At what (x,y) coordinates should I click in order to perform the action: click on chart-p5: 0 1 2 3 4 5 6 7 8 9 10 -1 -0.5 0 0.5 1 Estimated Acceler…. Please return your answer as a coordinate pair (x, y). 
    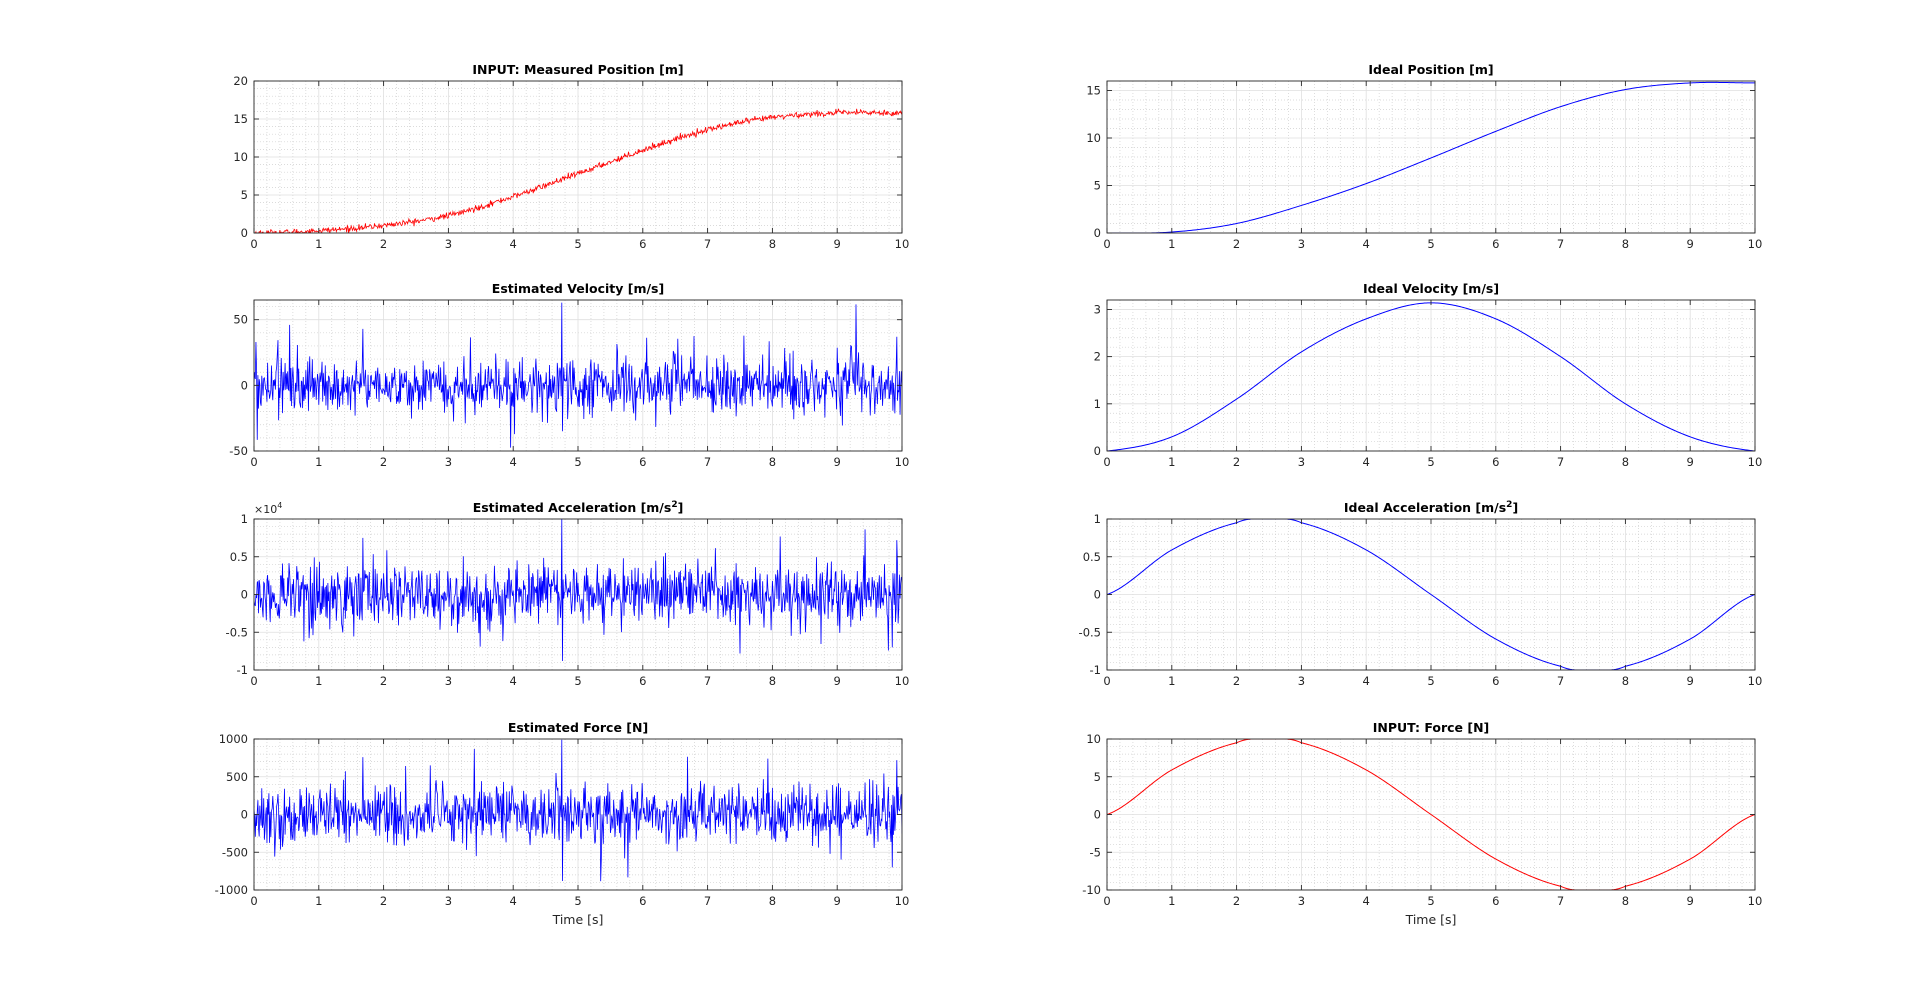
    Looking at the image, I should click on (568, 594).